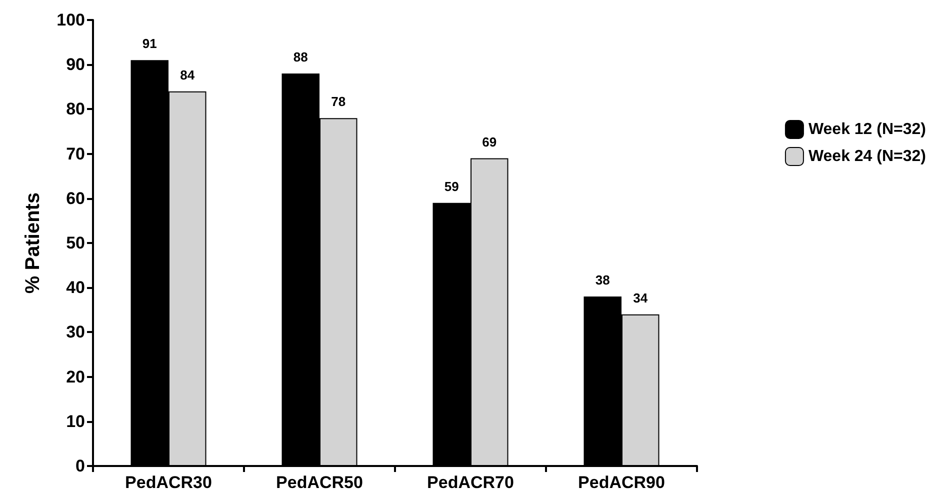  Describe the element at coordinates (75, 154) in the screenshot. I see `y-tick-label: 70` at that location.